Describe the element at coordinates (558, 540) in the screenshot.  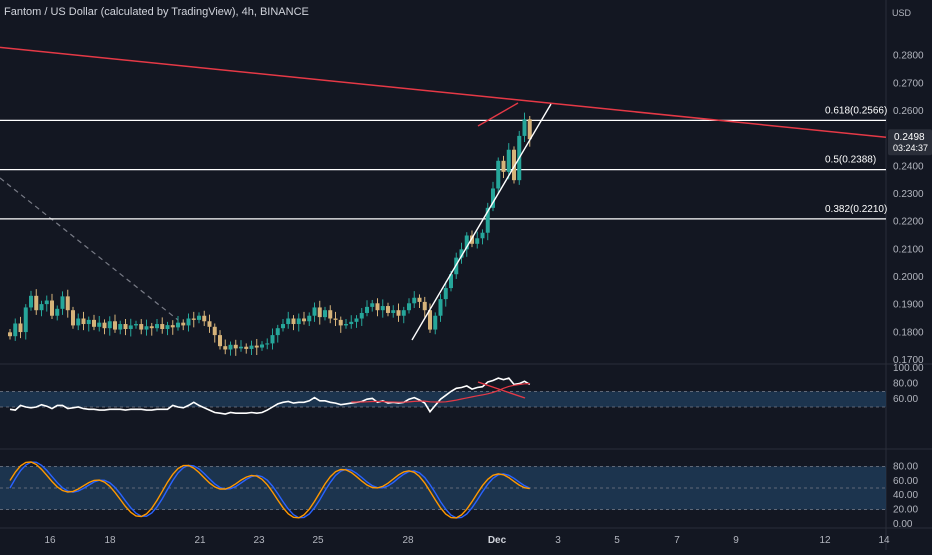
I see `time-tick-label: 3` at that location.